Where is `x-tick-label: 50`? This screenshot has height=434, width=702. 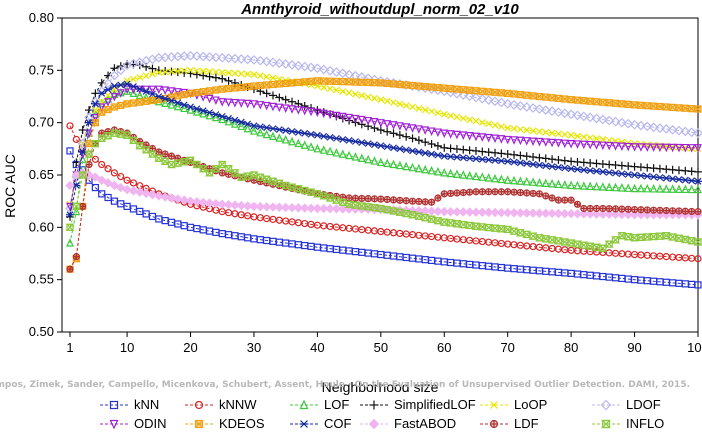 x-tick-label: 50 is located at coordinates (381, 347).